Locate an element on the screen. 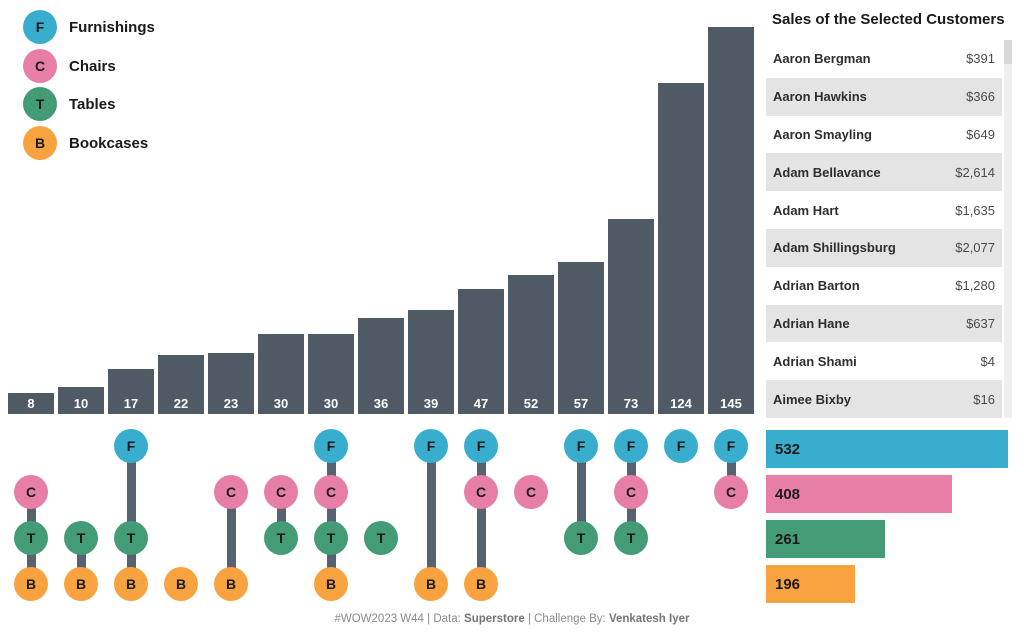 Image resolution: width=1024 pixels, height=639 pixels. intersection-bar: 145 is located at coordinates (731, 220).